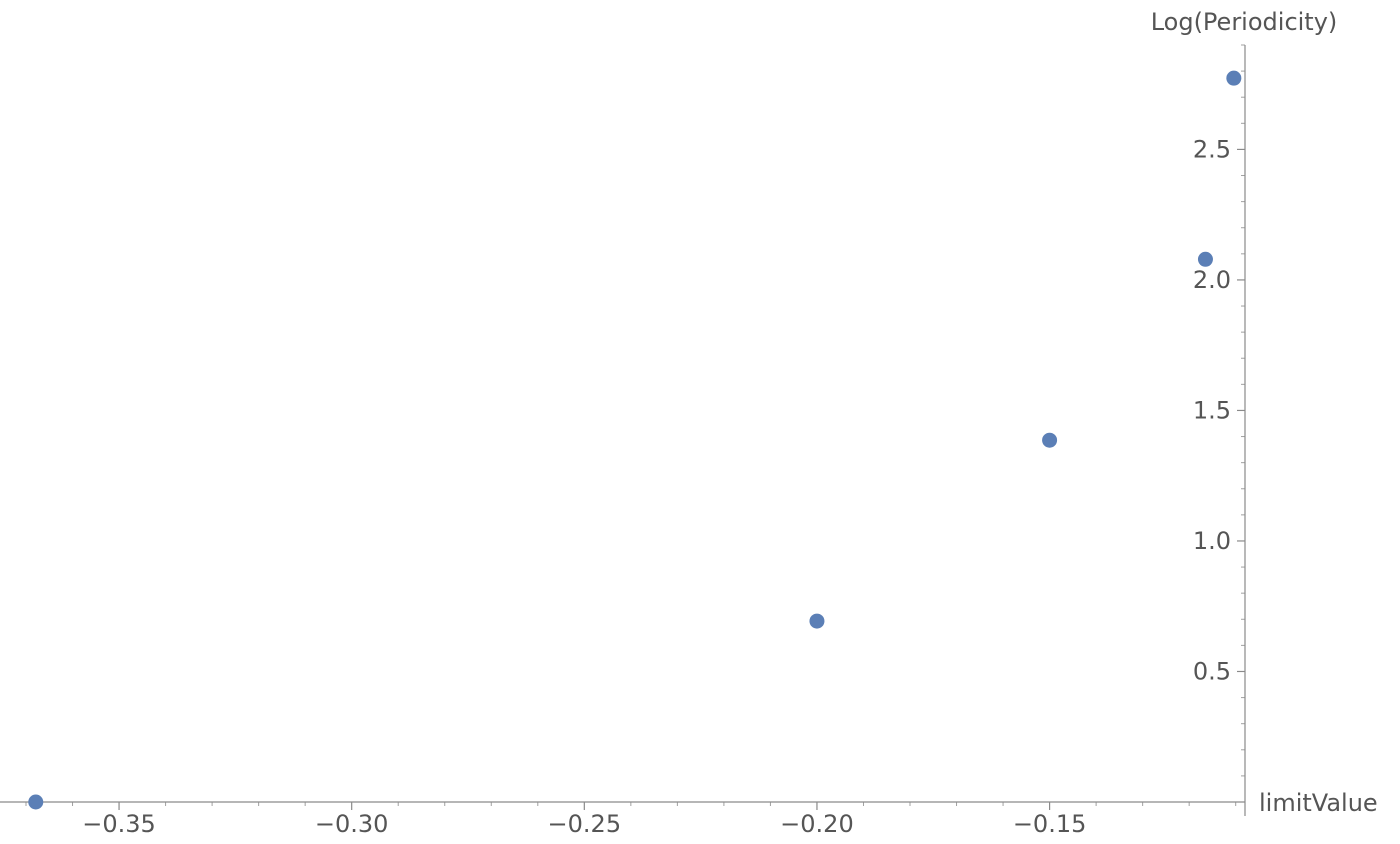 This screenshot has width=1400, height=844. I want to click on y-axis-label: Log(Periodicity), so click(1244, 22).